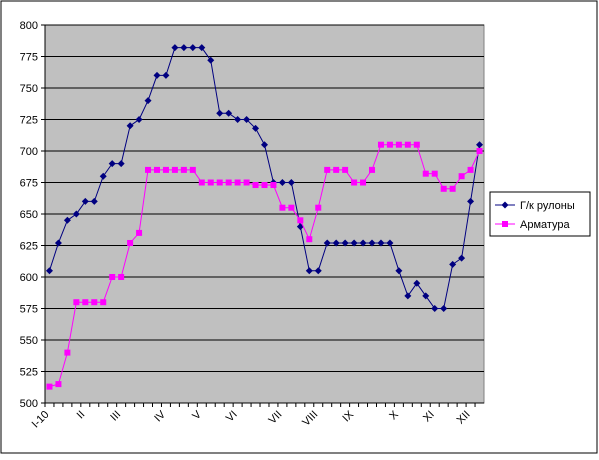  I want to click on y-tick-label: 775, so click(29, 58).